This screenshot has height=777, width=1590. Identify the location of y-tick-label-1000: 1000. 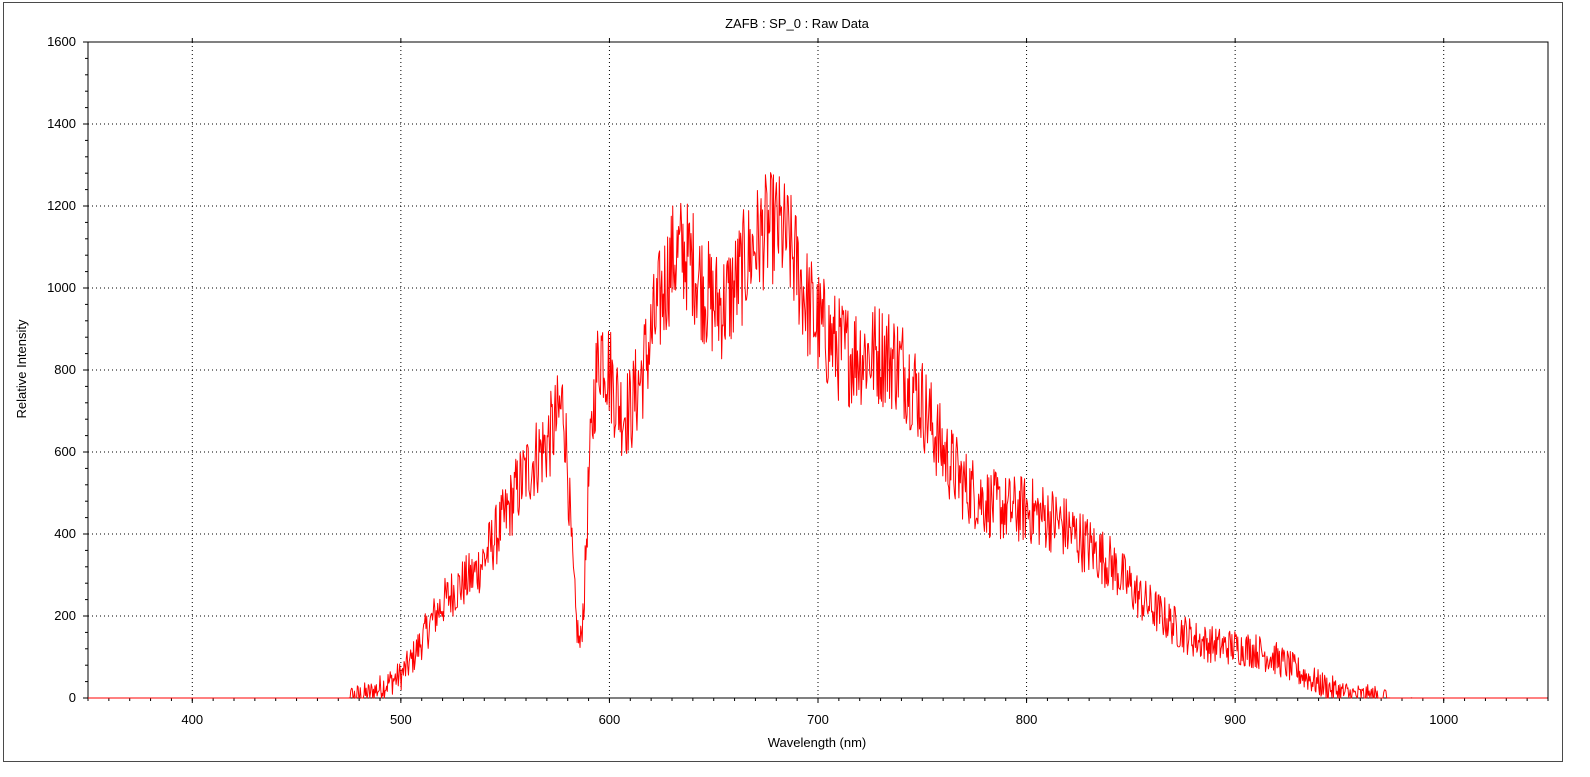
(61, 287).